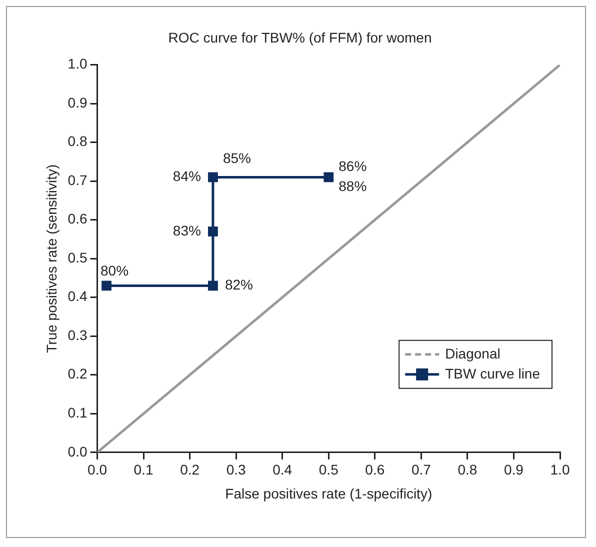  What do you see at coordinates (282, 470) in the screenshot?
I see `x-tick-label: 0.4` at bounding box center [282, 470].